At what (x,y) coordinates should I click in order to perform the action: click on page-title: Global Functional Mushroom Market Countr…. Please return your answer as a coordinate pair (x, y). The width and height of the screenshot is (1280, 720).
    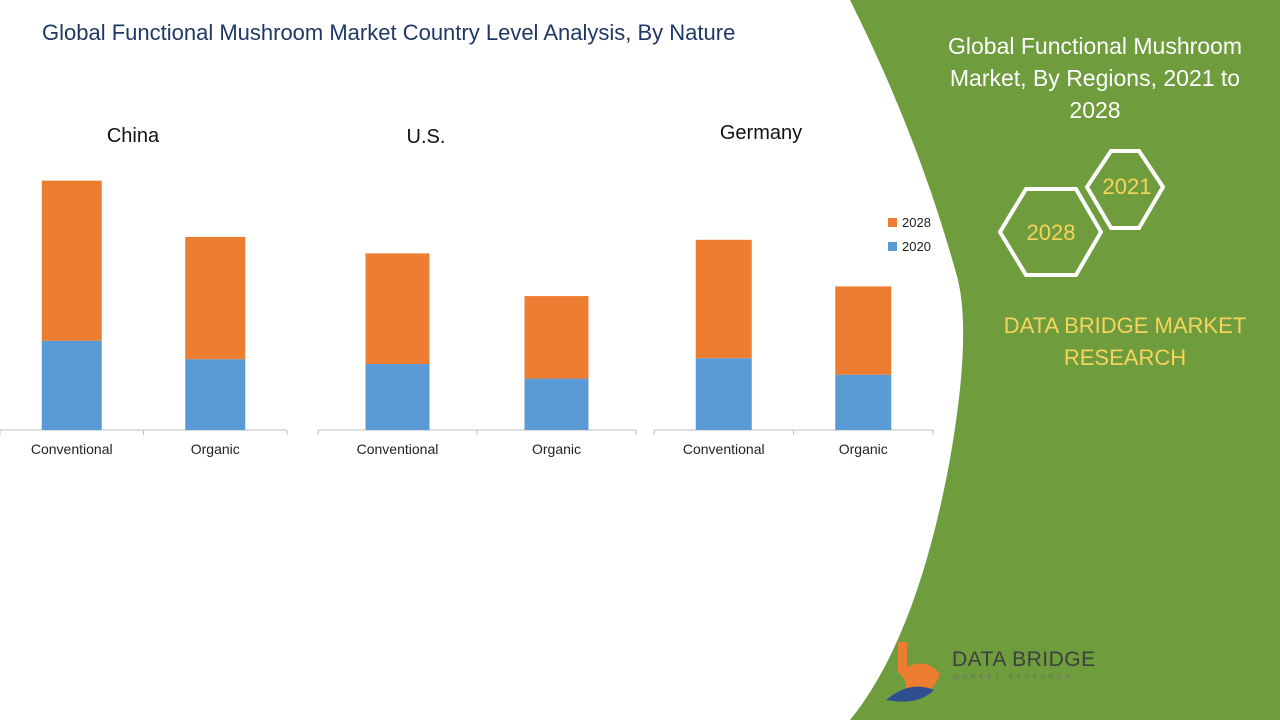
    Looking at the image, I should click on (389, 32).